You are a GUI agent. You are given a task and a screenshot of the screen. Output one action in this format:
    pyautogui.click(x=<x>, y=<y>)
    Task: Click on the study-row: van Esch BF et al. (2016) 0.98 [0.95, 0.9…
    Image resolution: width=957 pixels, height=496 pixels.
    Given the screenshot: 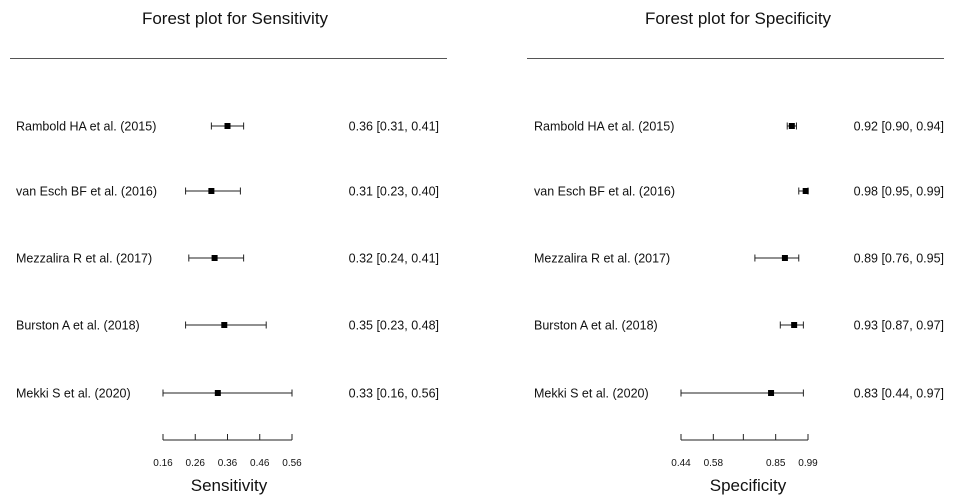 What is the action you would take?
    pyautogui.click(x=739, y=192)
    